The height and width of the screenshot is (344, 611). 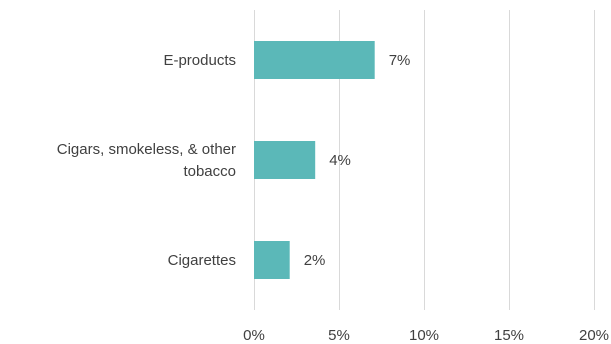 I want to click on x-tick-label: 15%, so click(x=509, y=335).